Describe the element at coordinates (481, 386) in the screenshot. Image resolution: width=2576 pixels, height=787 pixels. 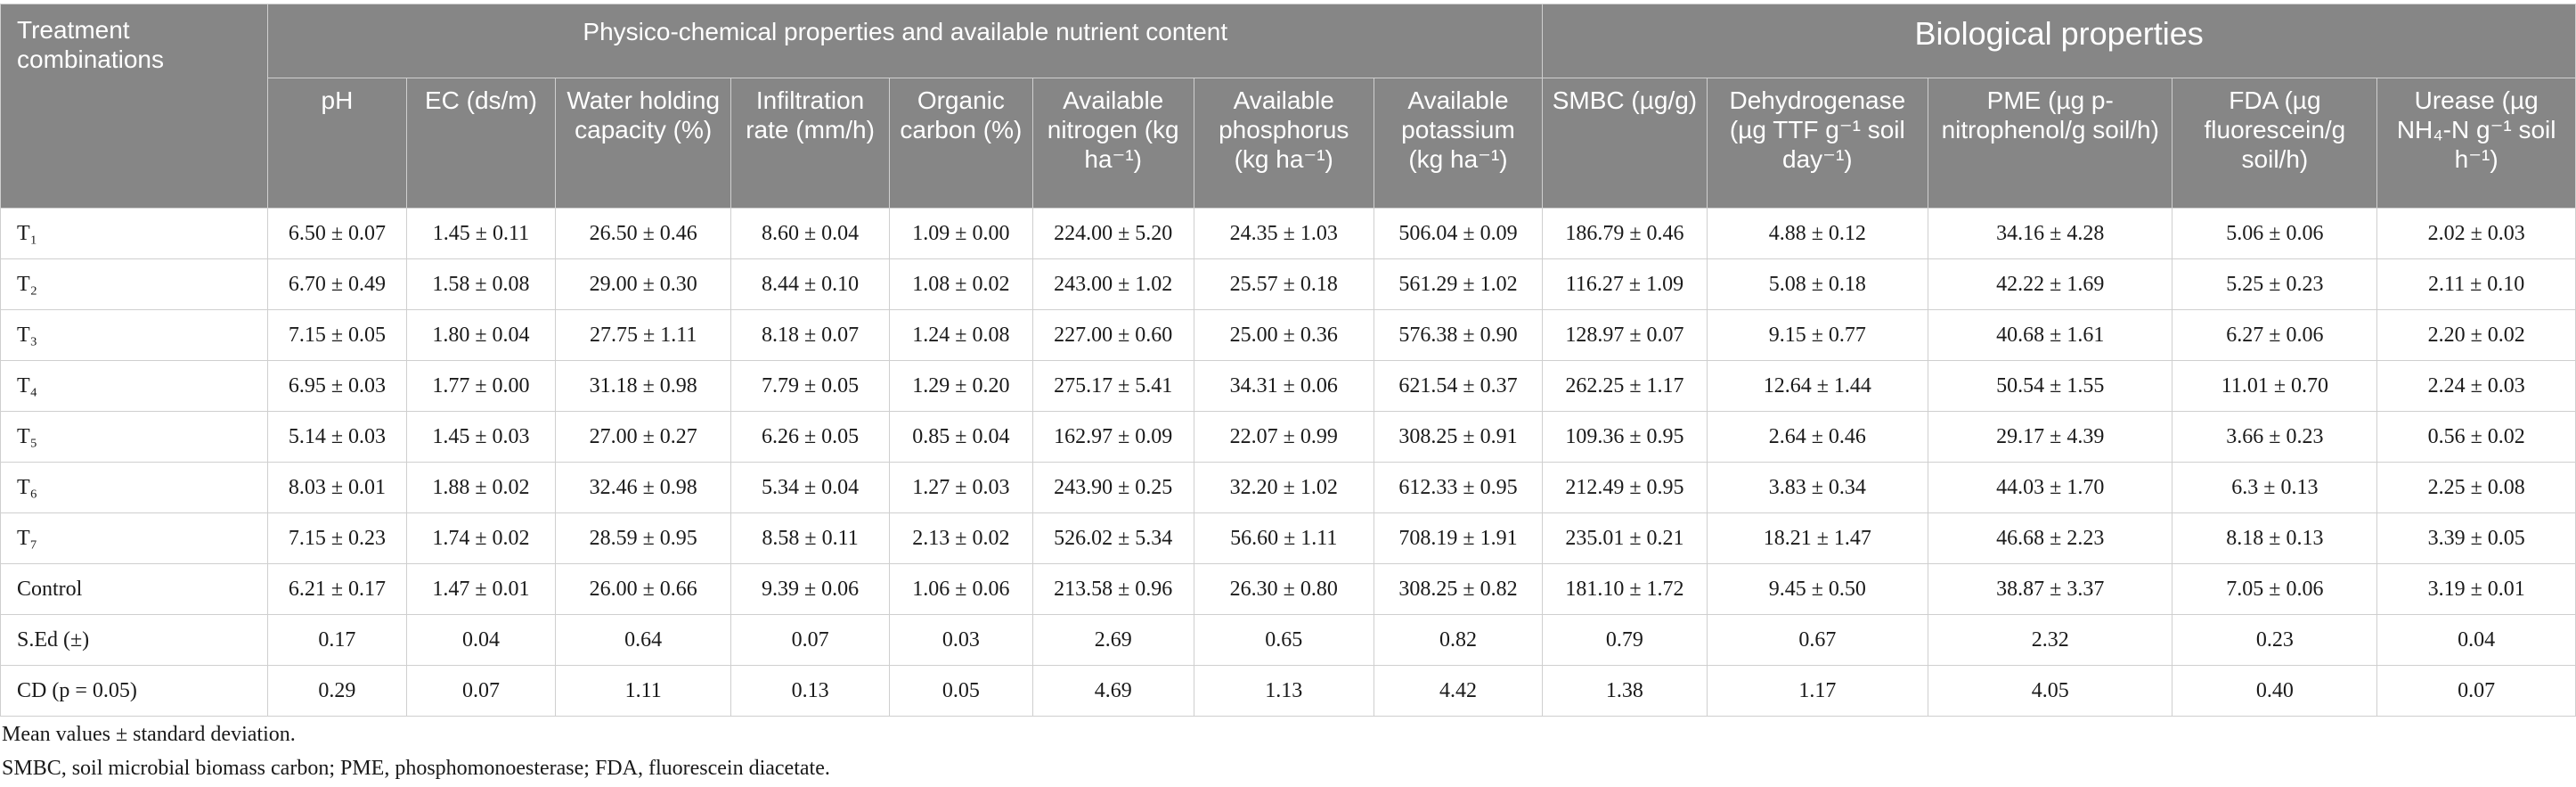
I see `table-cell: 1.77 ± 0.00` at that location.